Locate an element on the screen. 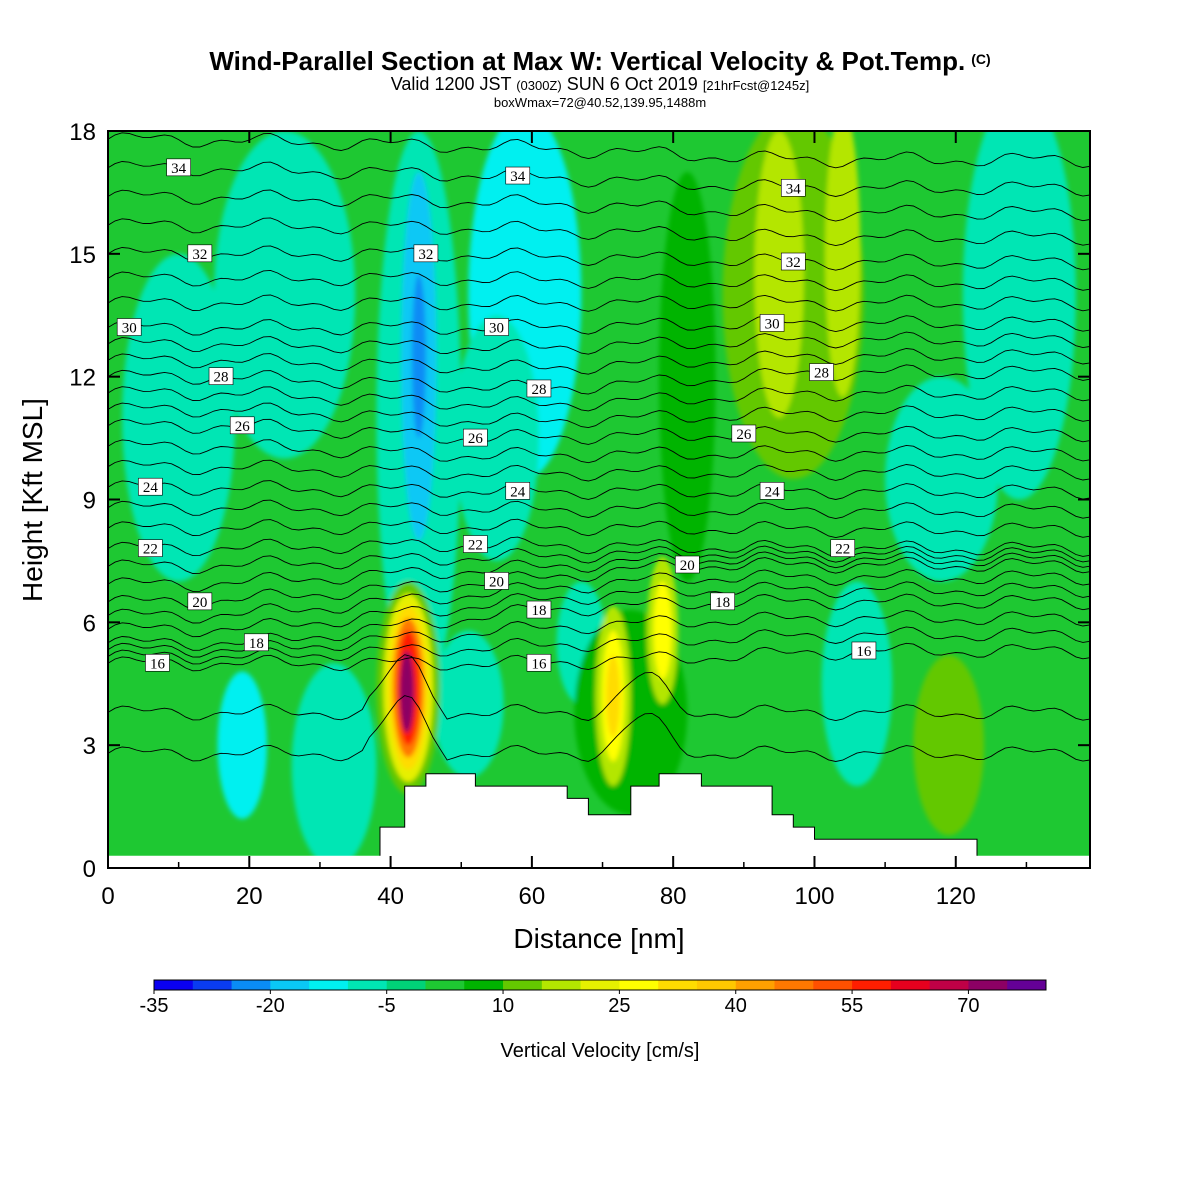 The image size is (1200, 1200). x-tick-label: 120 is located at coordinates (956, 896).